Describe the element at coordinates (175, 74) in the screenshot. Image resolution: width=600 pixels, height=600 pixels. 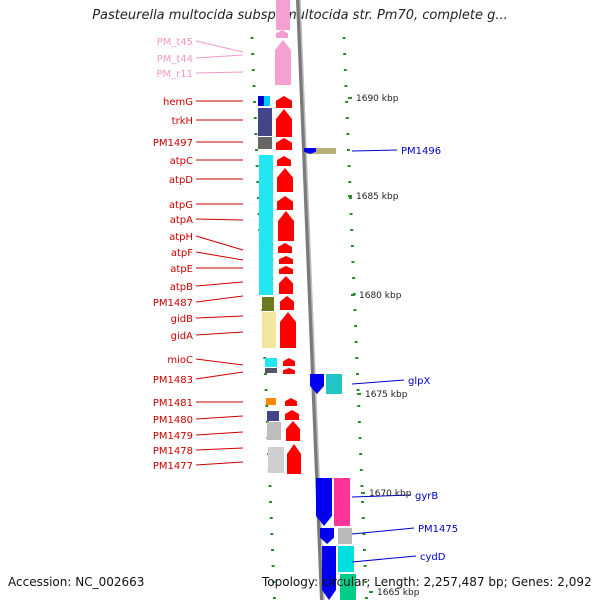
I see `gene-label: PM_r11` at that location.